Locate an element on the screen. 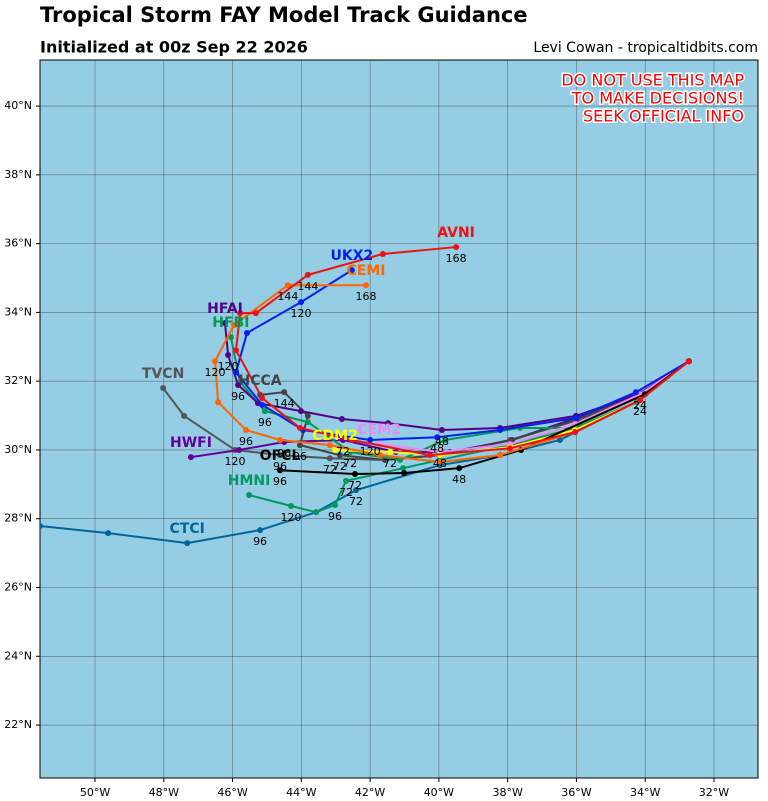 Image resolution: width=768 pixels, height=801 pixels. x-tick-label: 34°W is located at coordinates (645, 792).